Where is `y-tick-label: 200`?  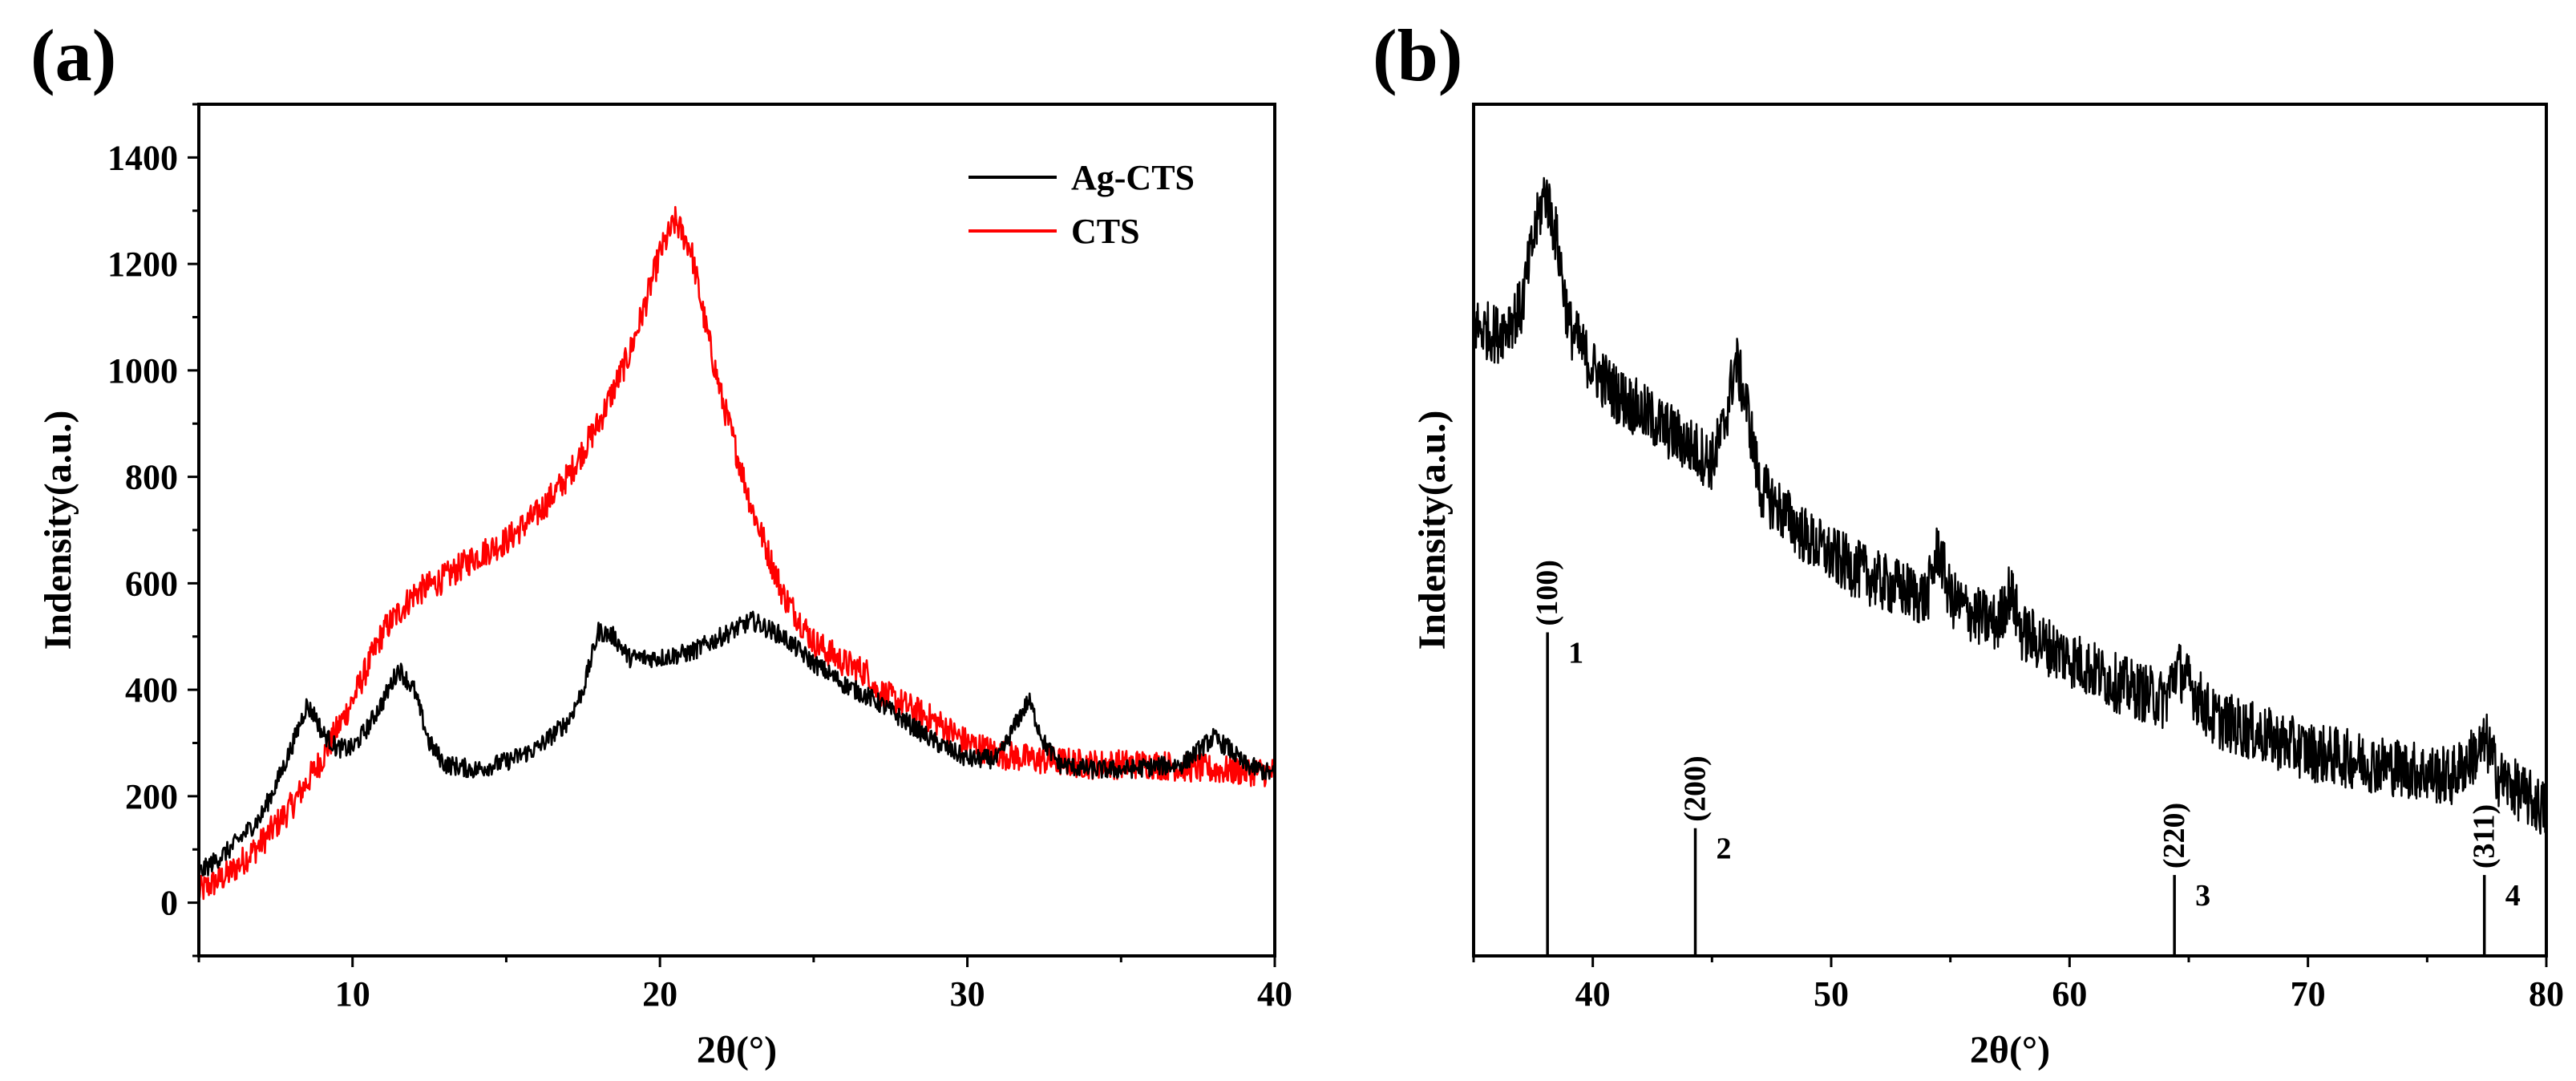 y-tick-label: 200 is located at coordinates (151, 796).